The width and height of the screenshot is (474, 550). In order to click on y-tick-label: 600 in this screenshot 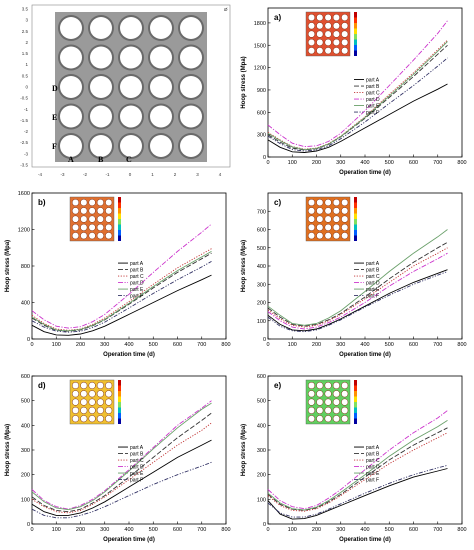, I will do `click(25, 377)`.